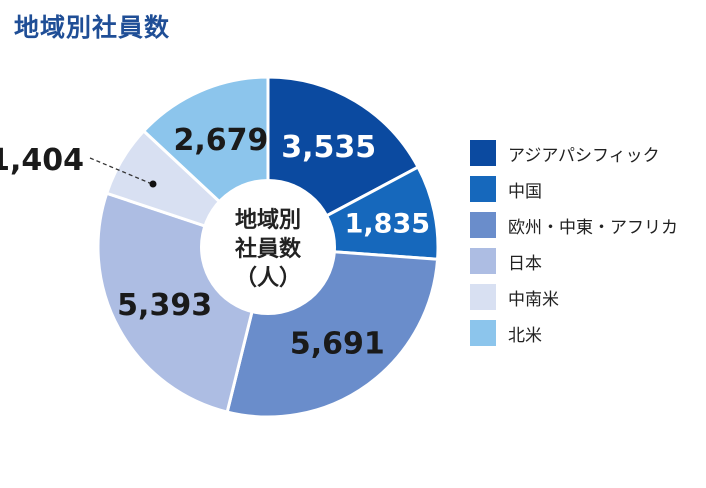 The image size is (706, 488). What do you see at coordinates (121, 171) in the screenshot?
I see `callout-leader-line` at bounding box center [121, 171].